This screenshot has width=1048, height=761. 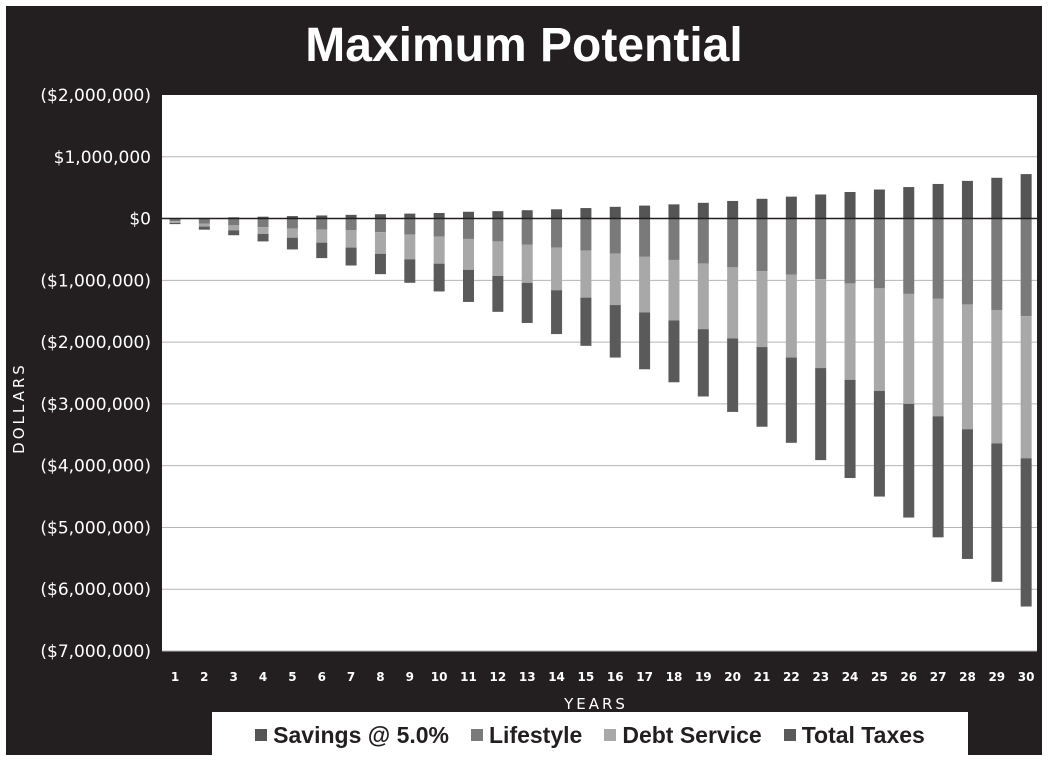 I want to click on x-tick-label: 1, so click(x=175, y=677).